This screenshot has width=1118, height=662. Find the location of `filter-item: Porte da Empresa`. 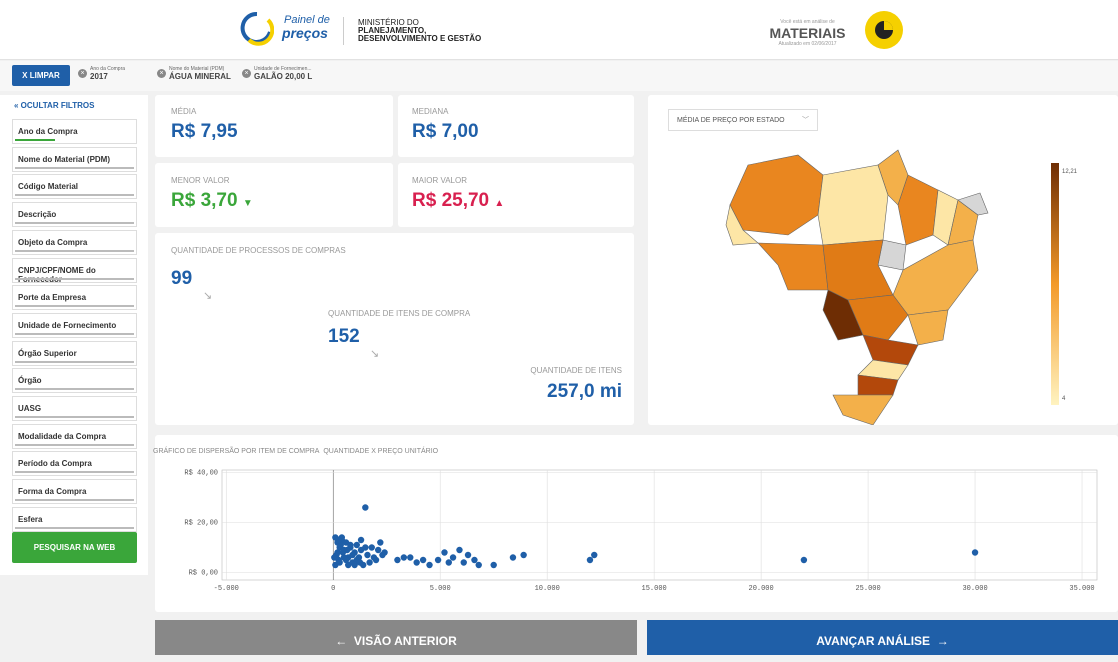

filter-item: Porte da Empresa is located at coordinates (74, 298).